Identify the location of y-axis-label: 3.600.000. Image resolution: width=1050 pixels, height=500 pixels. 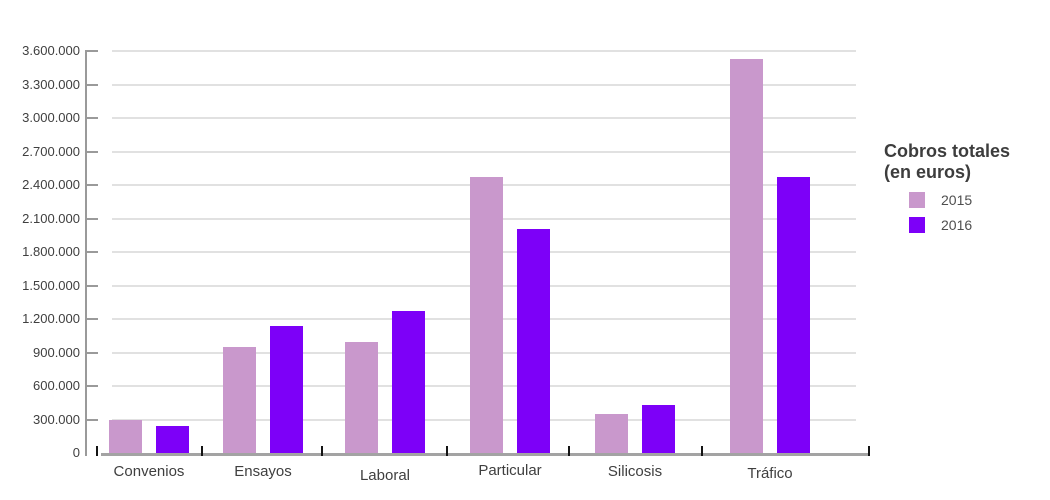
(51, 50).